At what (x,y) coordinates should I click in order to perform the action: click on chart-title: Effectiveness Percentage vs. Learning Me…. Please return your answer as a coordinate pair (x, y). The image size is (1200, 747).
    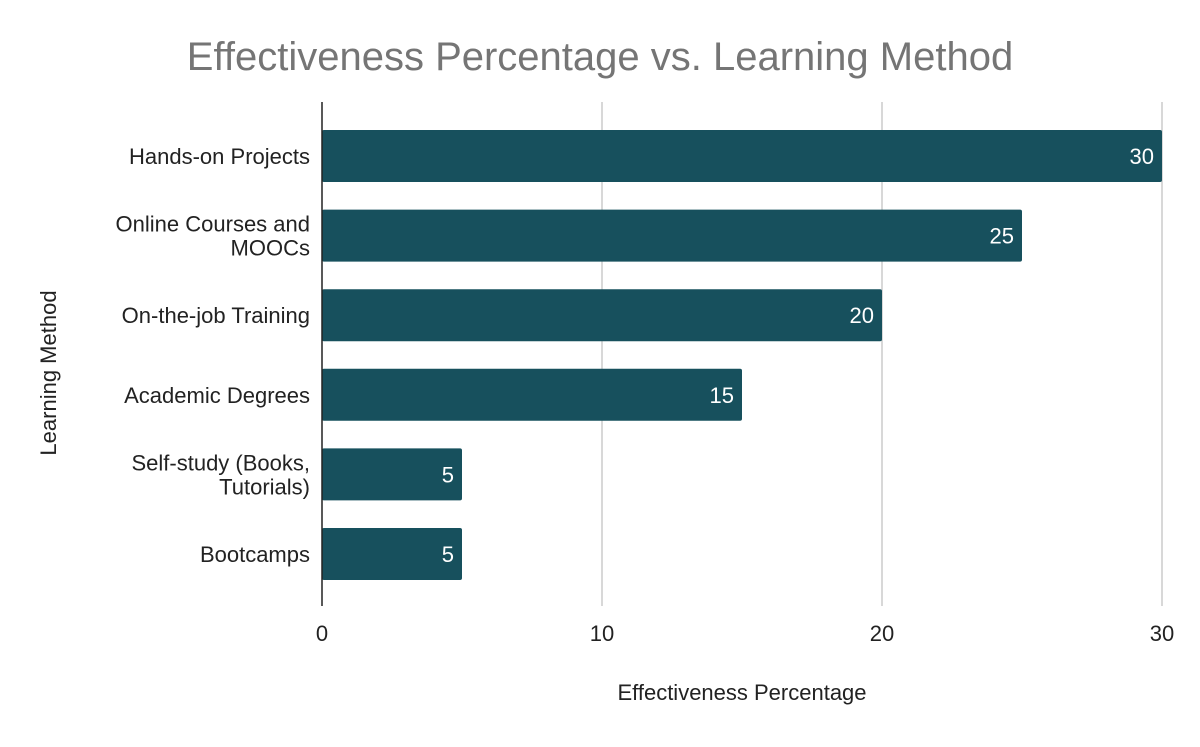
    Looking at the image, I should click on (600, 57).